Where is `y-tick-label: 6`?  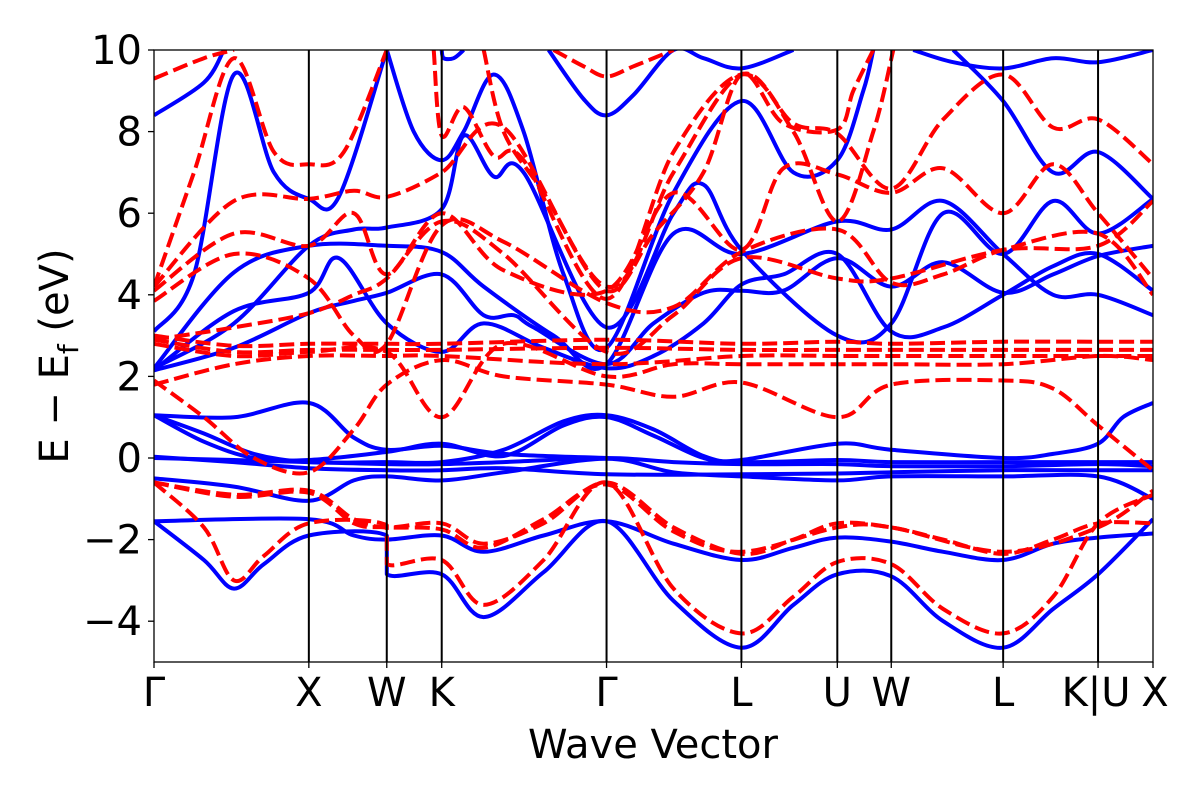 y-tick-label: 6 is located at coordinates (129, 214).